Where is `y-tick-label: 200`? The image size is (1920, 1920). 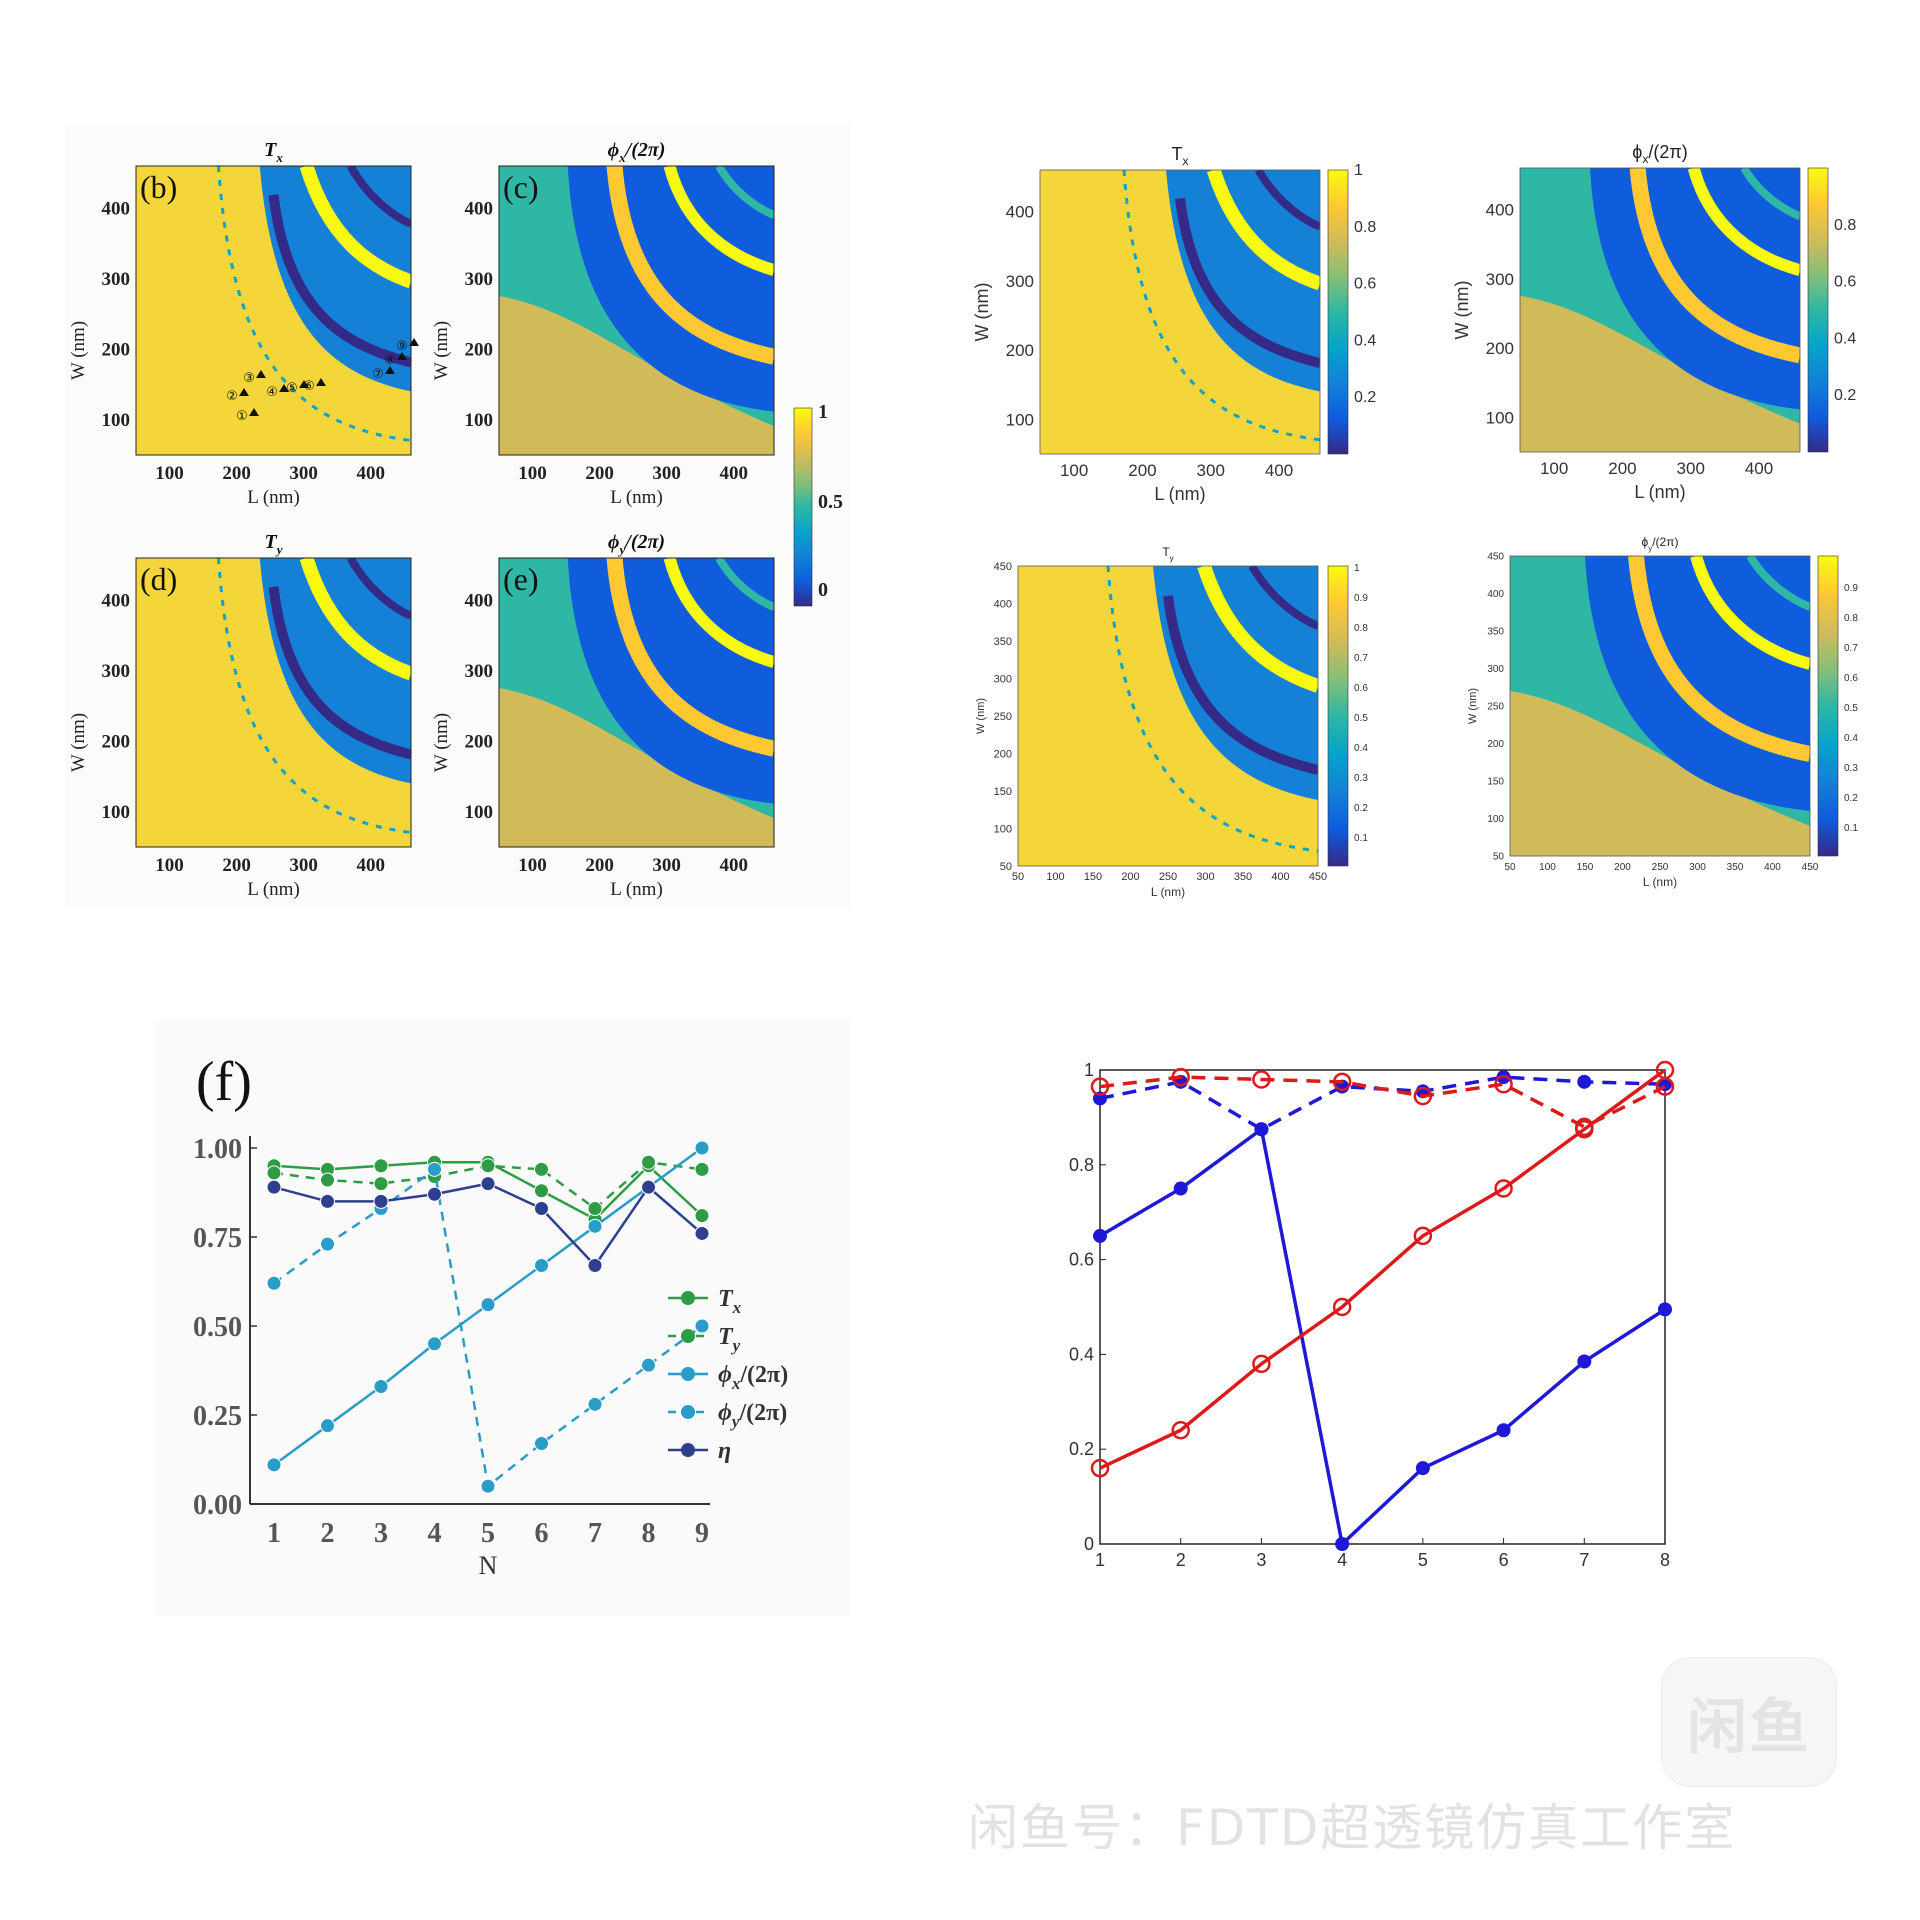 y-tick-label: 200 is located at coordinates (1020, 350).